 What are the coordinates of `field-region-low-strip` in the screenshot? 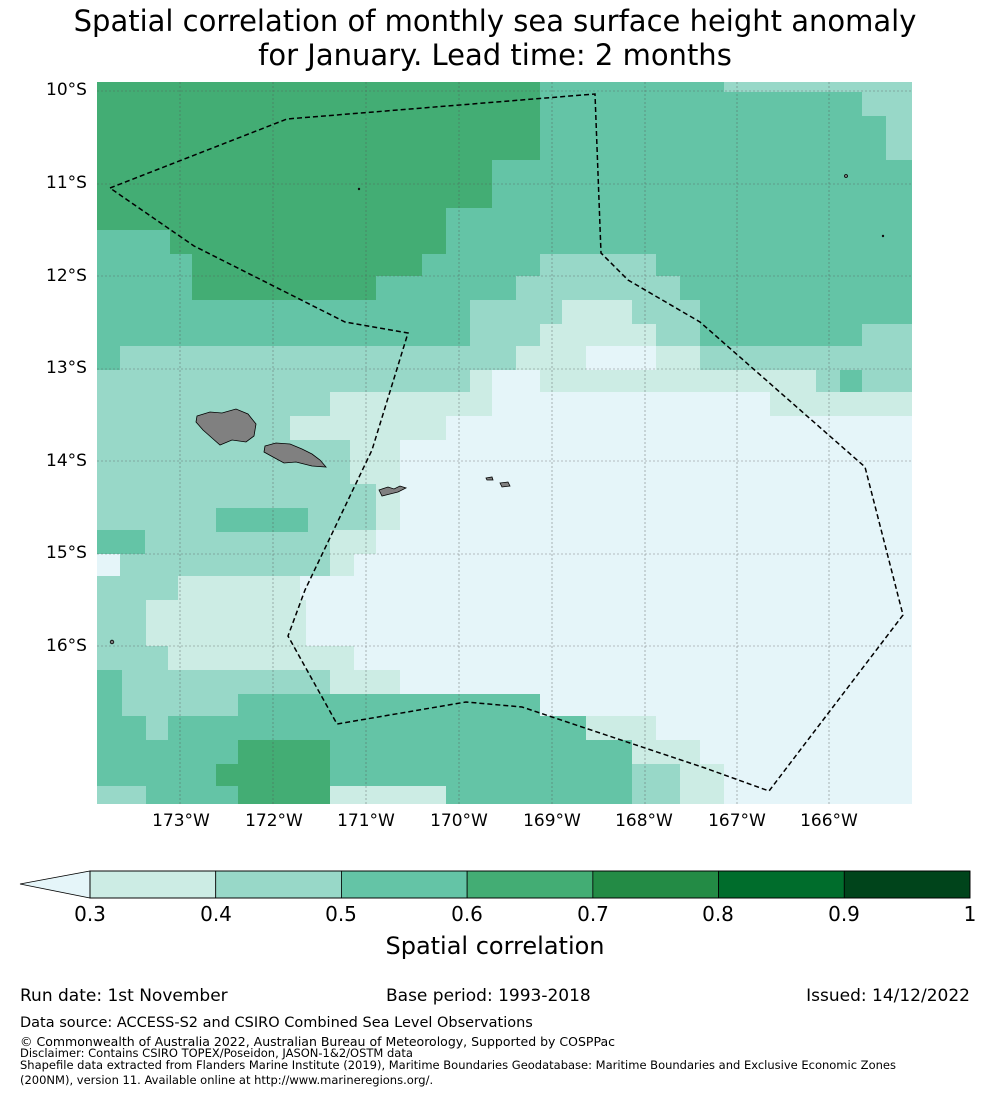 It's located at (201, 600).